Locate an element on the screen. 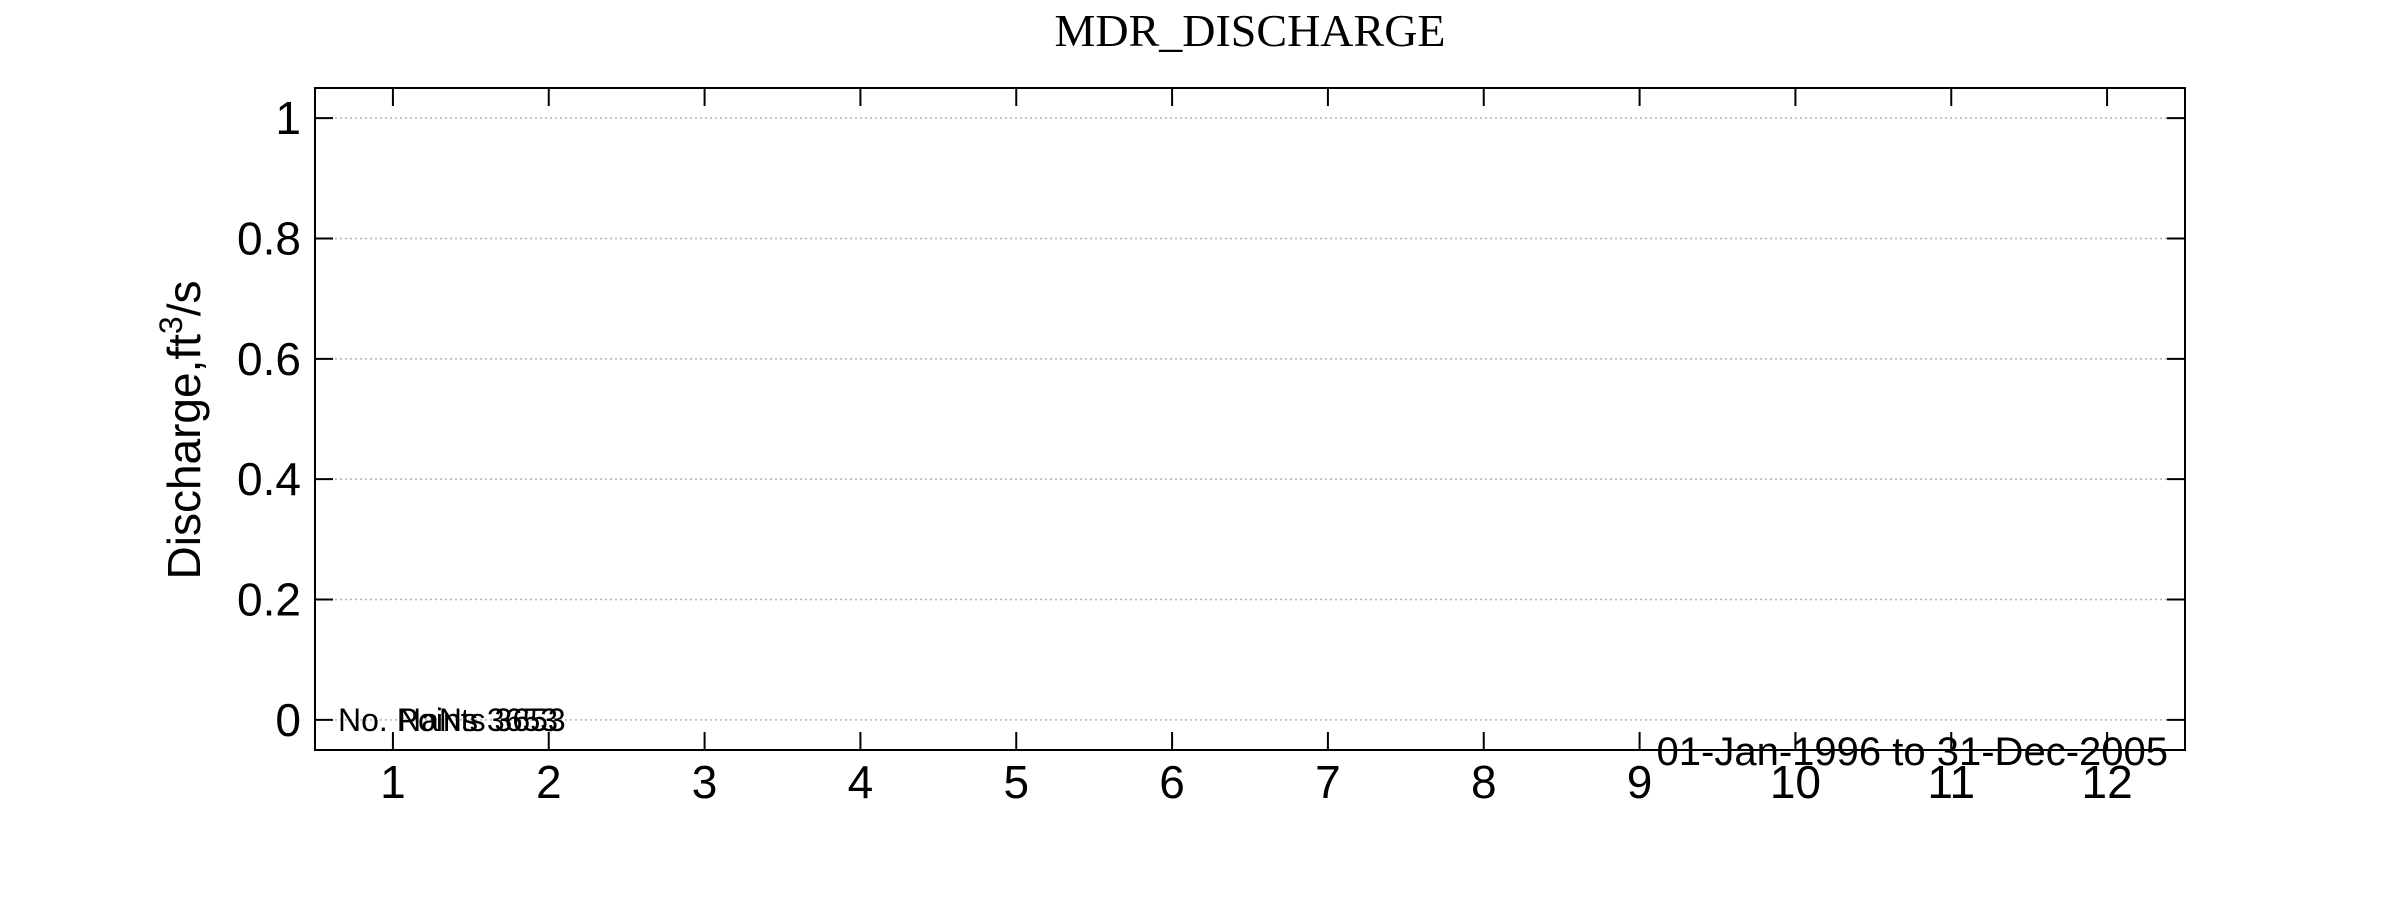 Image resolution: width=2400 pixels, height=900 pixels. y-axis-label-unit: /s is located at coordinates (184, 298).